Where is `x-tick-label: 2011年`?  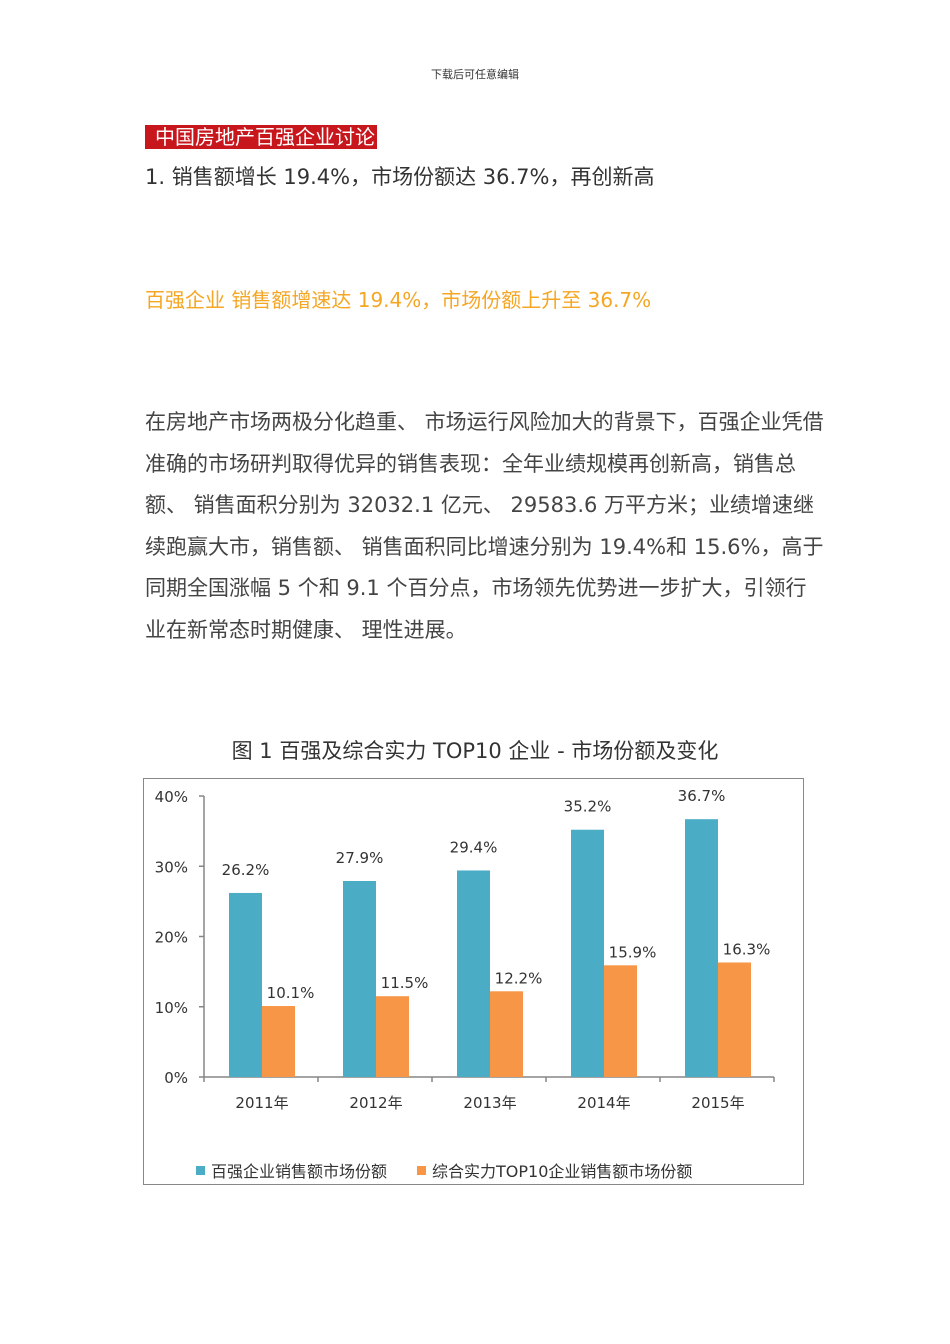 x-tick-label: 2011年 is located at coordinates (261, 1103).